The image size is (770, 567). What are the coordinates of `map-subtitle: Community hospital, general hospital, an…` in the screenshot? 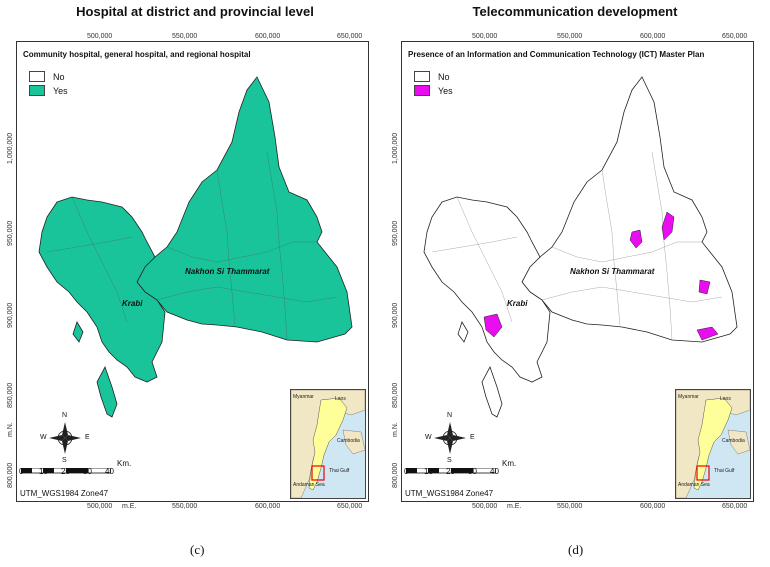 It's located at (137, 54).